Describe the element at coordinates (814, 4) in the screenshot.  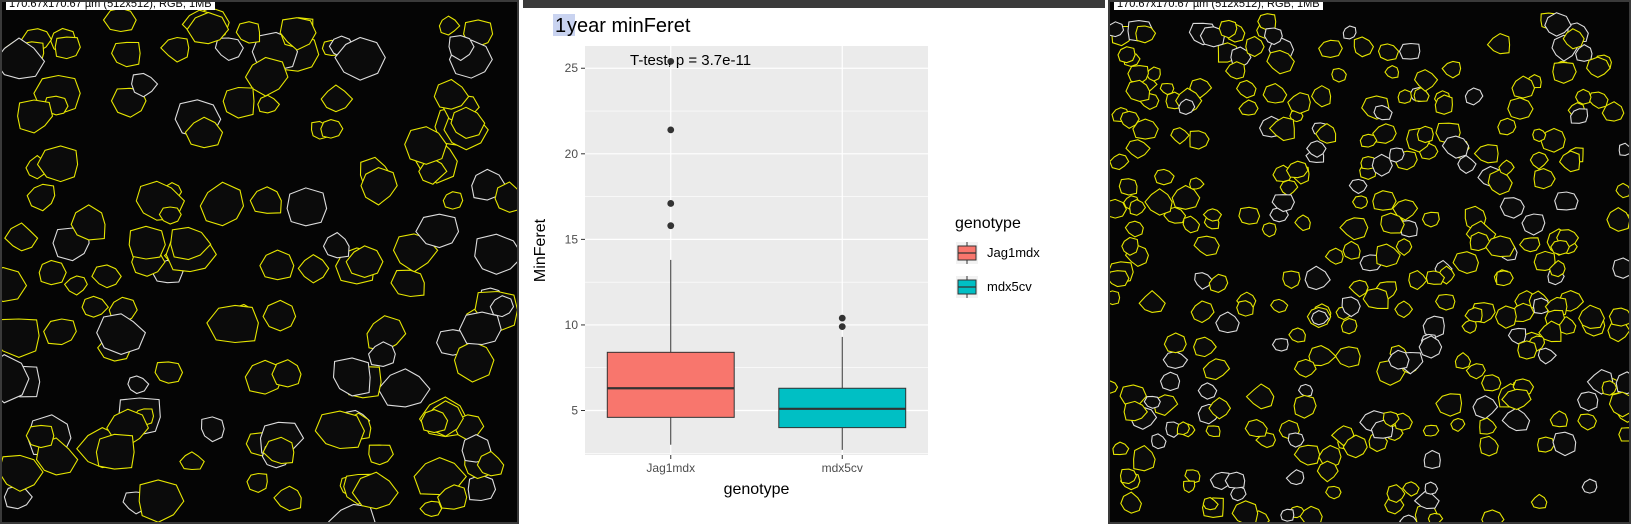
I see `window-top-bar` at that location.